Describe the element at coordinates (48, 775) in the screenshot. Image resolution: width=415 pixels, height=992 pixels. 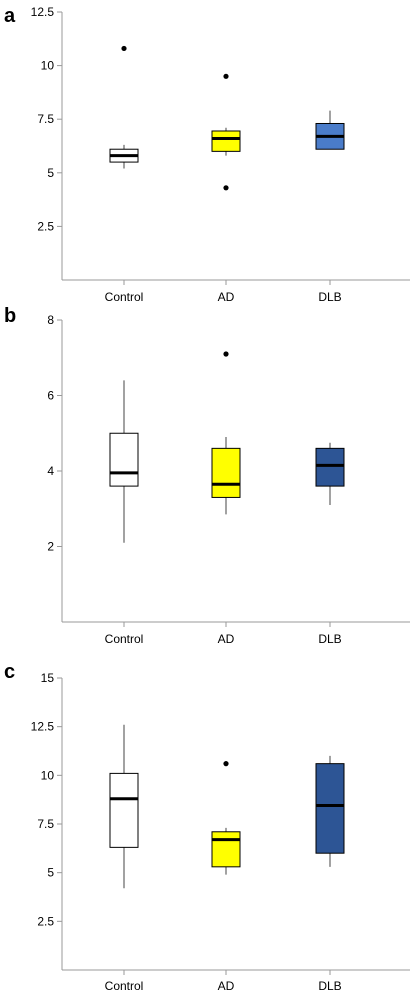
I see `y-tick-label-c: 10` at that location.